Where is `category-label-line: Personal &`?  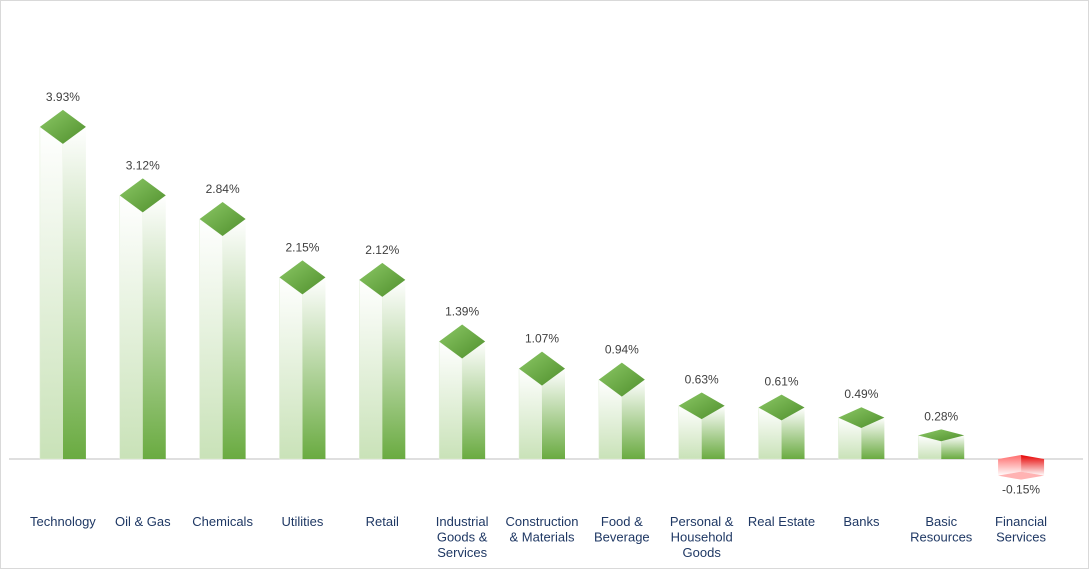 category-label-line: Personal & is located at coordinates (702, 521).